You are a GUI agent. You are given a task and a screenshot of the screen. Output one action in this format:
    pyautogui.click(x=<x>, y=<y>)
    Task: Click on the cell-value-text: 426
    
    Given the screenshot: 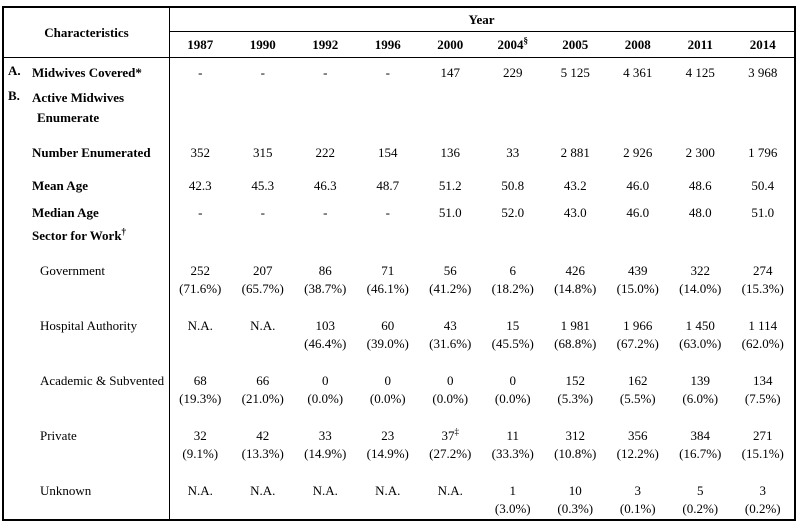 What is the action you would take?
    pyautogui.click(x=575, y=270)
    